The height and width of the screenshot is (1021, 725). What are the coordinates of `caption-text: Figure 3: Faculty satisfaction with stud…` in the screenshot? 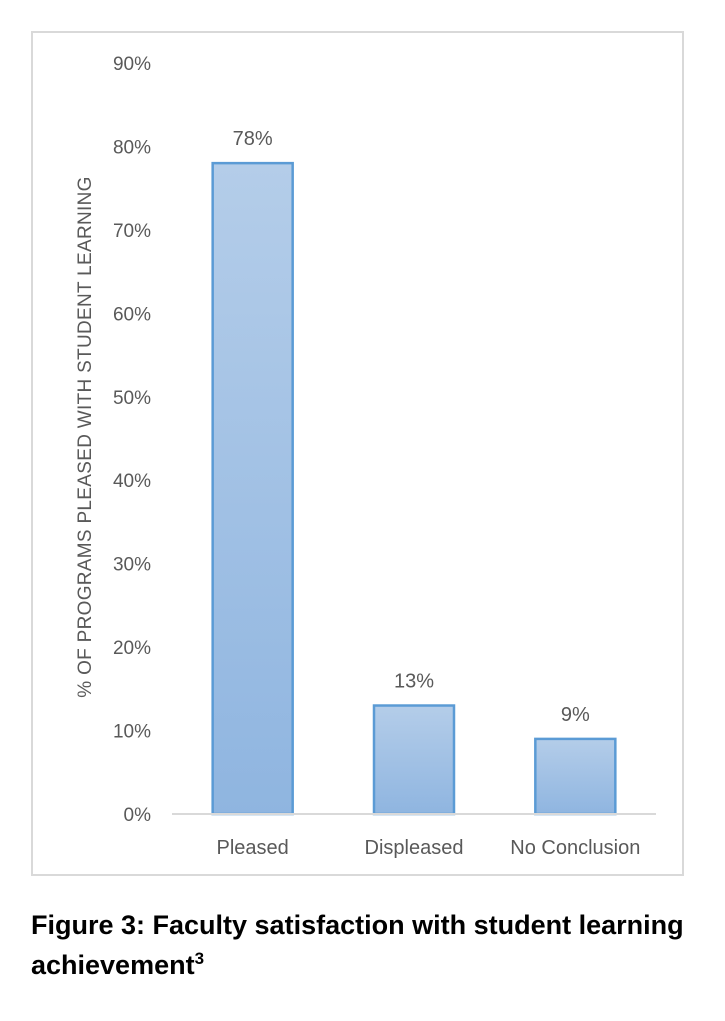 It's located at (357, 945).